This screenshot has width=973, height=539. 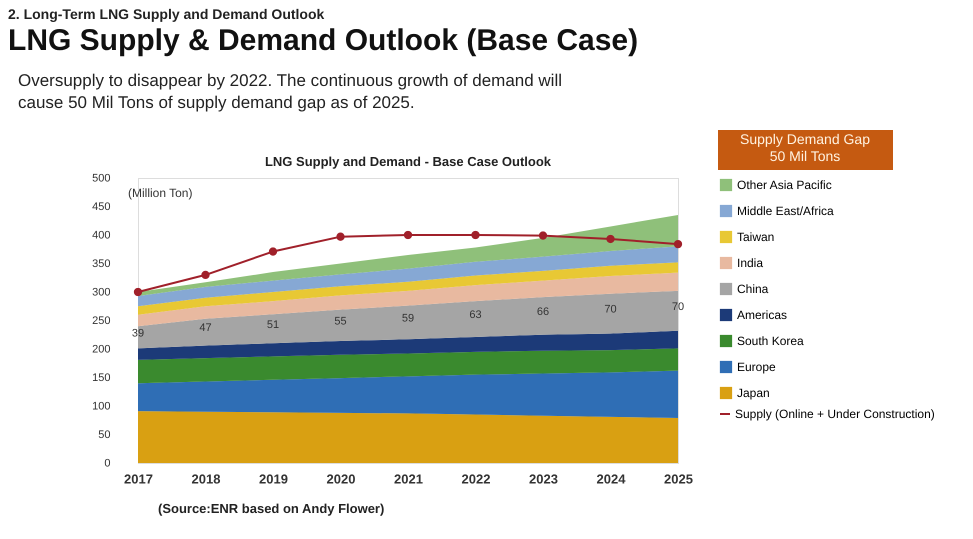 What do you see at coordinates (753, 289) in the screenshot?
I see `legend-label: China` at bounding box center [753, 289].